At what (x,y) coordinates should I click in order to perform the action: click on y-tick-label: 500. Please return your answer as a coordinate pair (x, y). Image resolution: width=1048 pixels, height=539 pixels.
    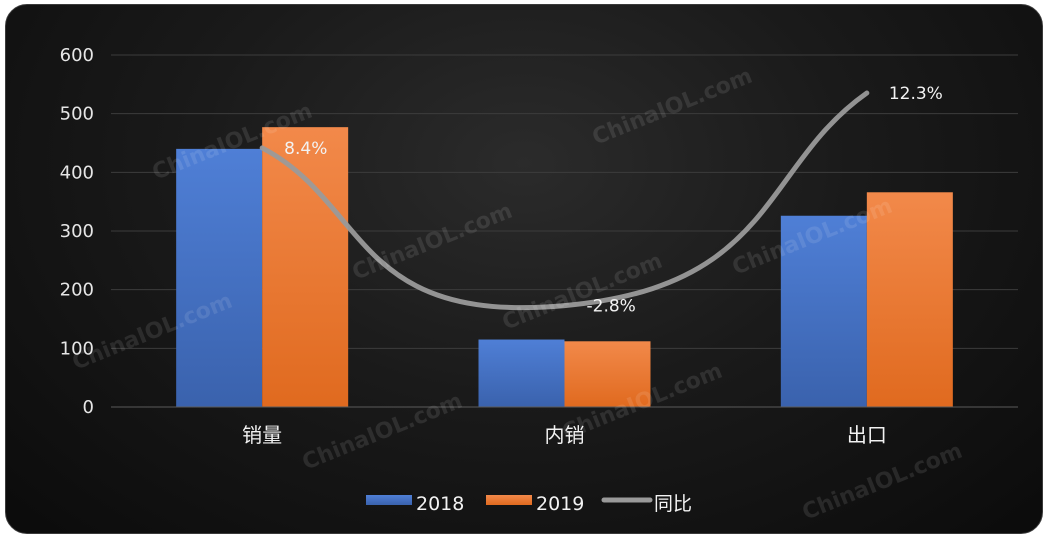
    Looking at the image, I should click on (77, 114).